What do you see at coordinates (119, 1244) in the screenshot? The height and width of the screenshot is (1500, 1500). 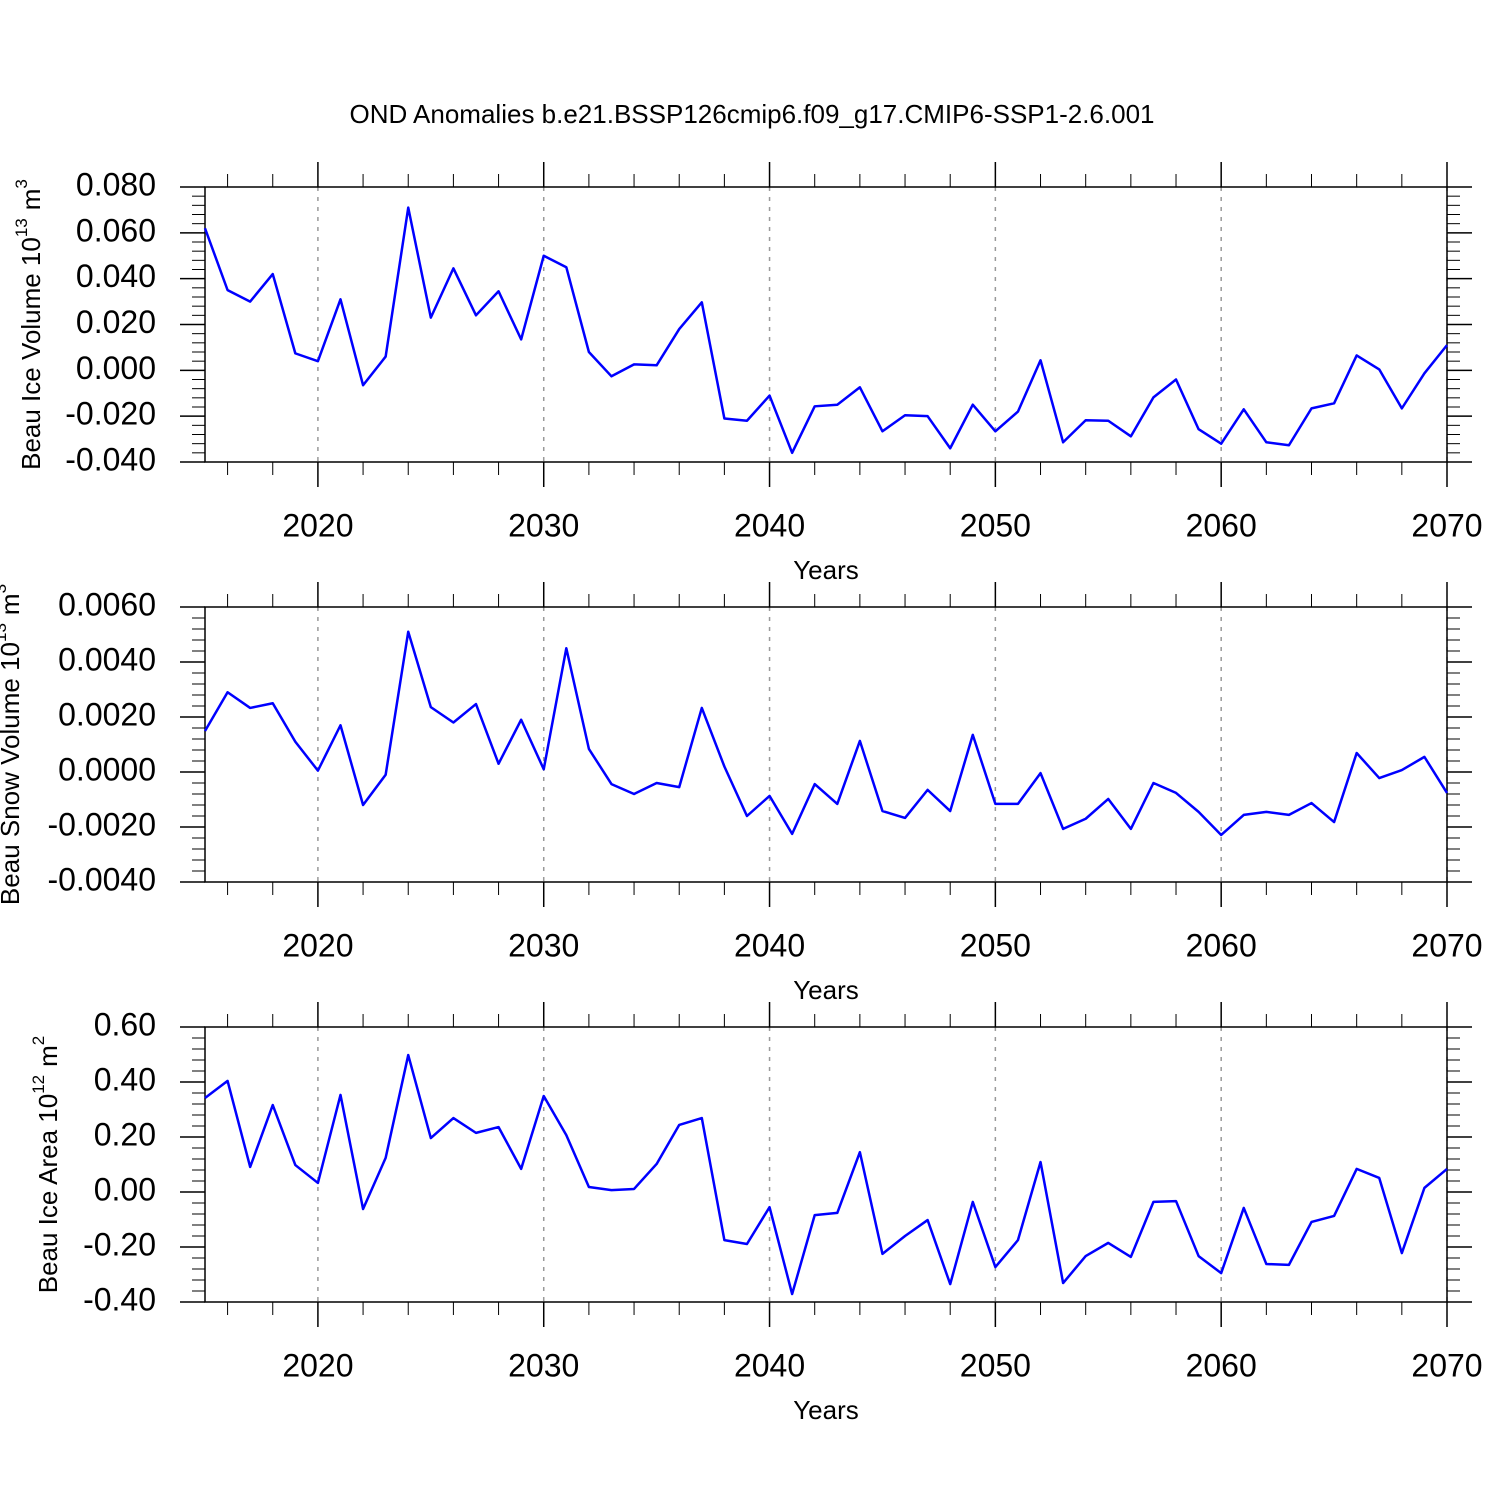 I see `y-tick-label: -0.20` at bounding box center [119, 1244].